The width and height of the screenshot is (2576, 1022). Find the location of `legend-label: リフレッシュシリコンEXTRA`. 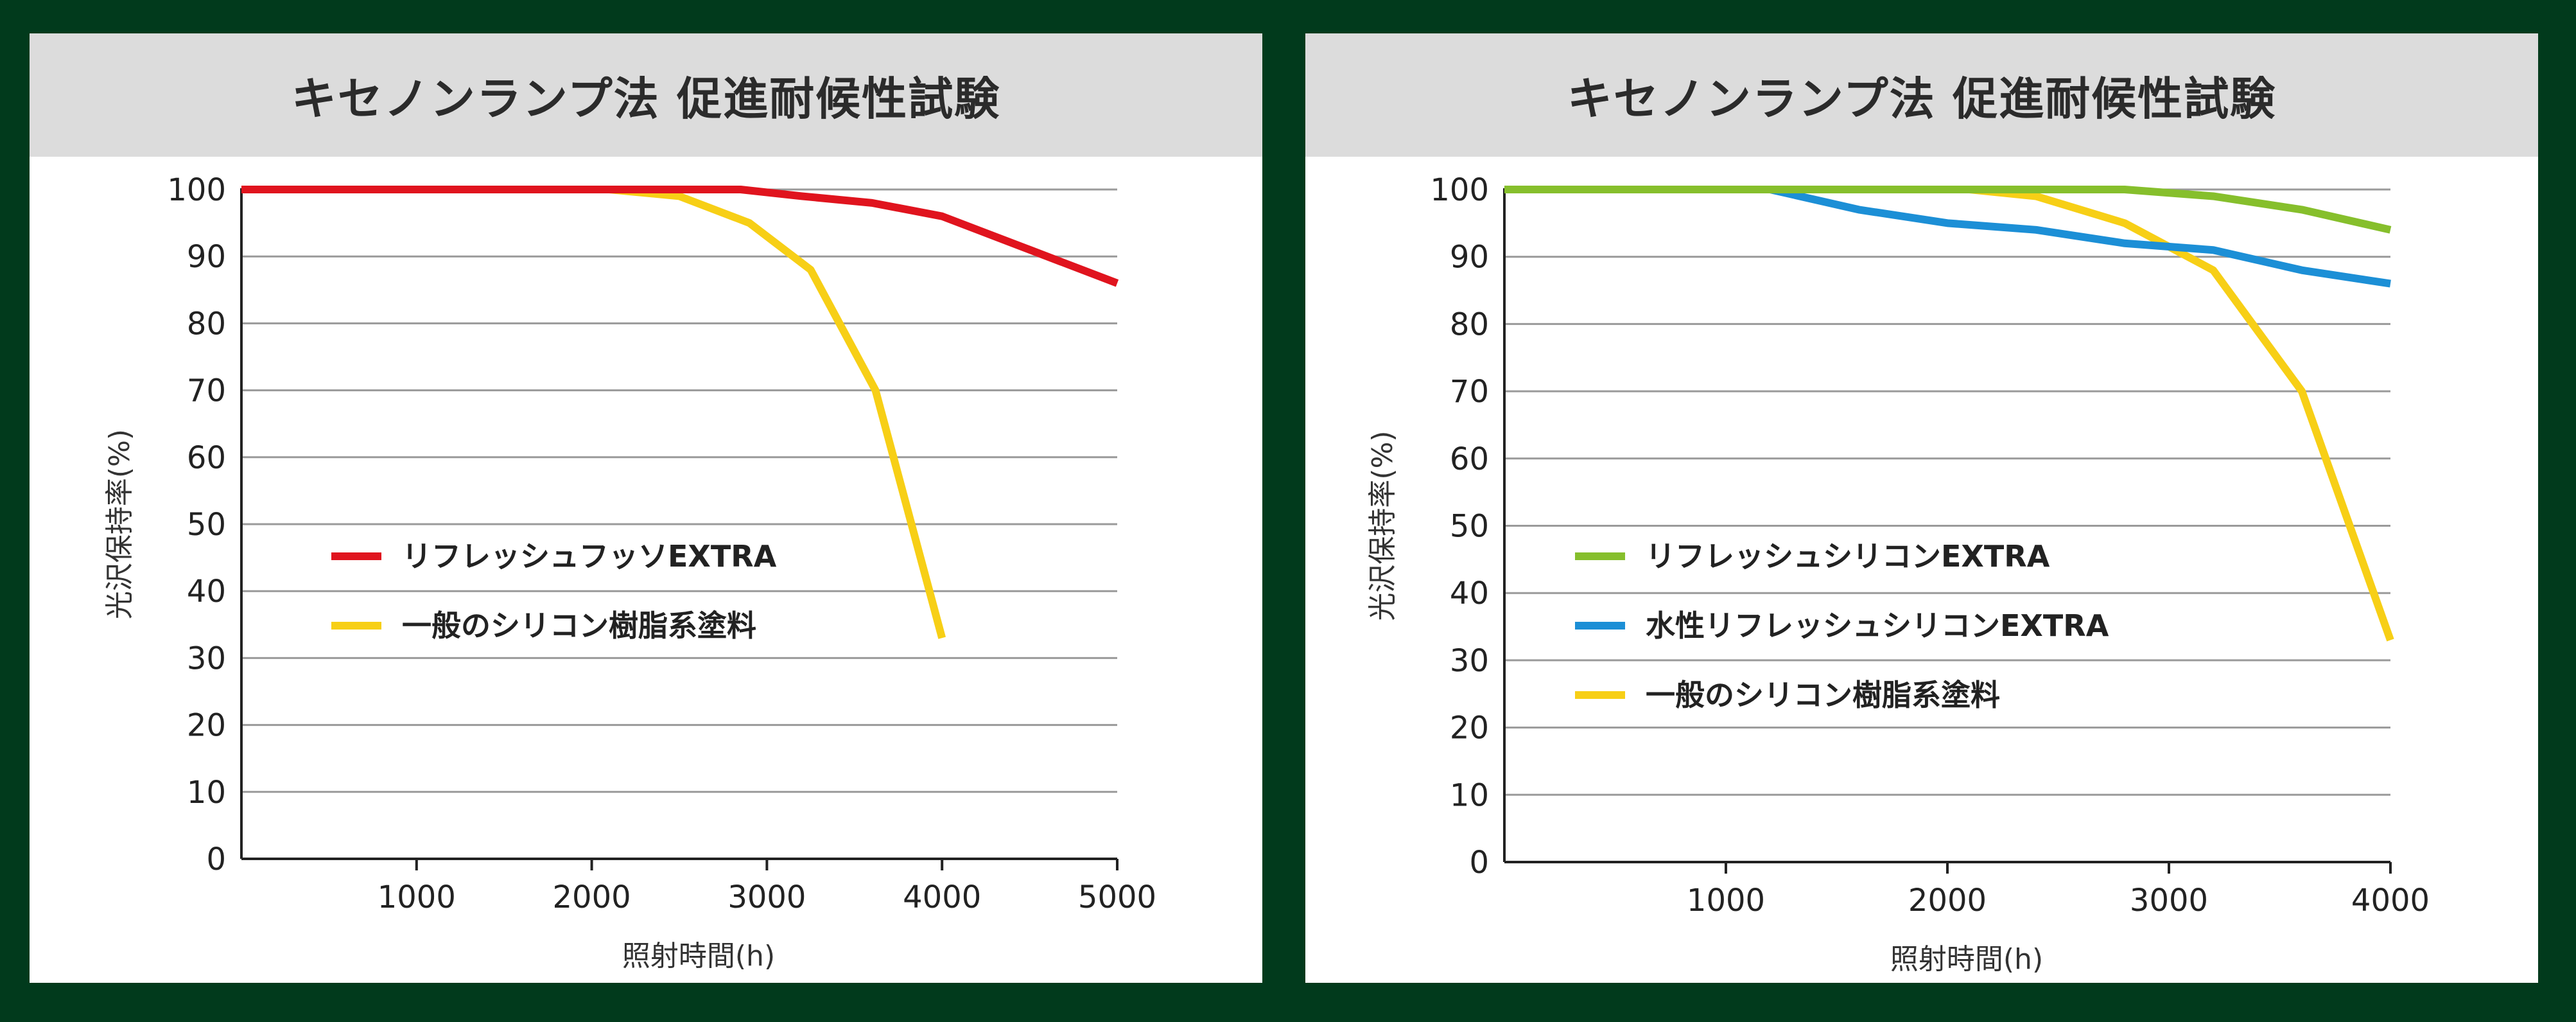

legend-label: リフレッシュシリコンEXTRA is located at coordinates (1848, 556).